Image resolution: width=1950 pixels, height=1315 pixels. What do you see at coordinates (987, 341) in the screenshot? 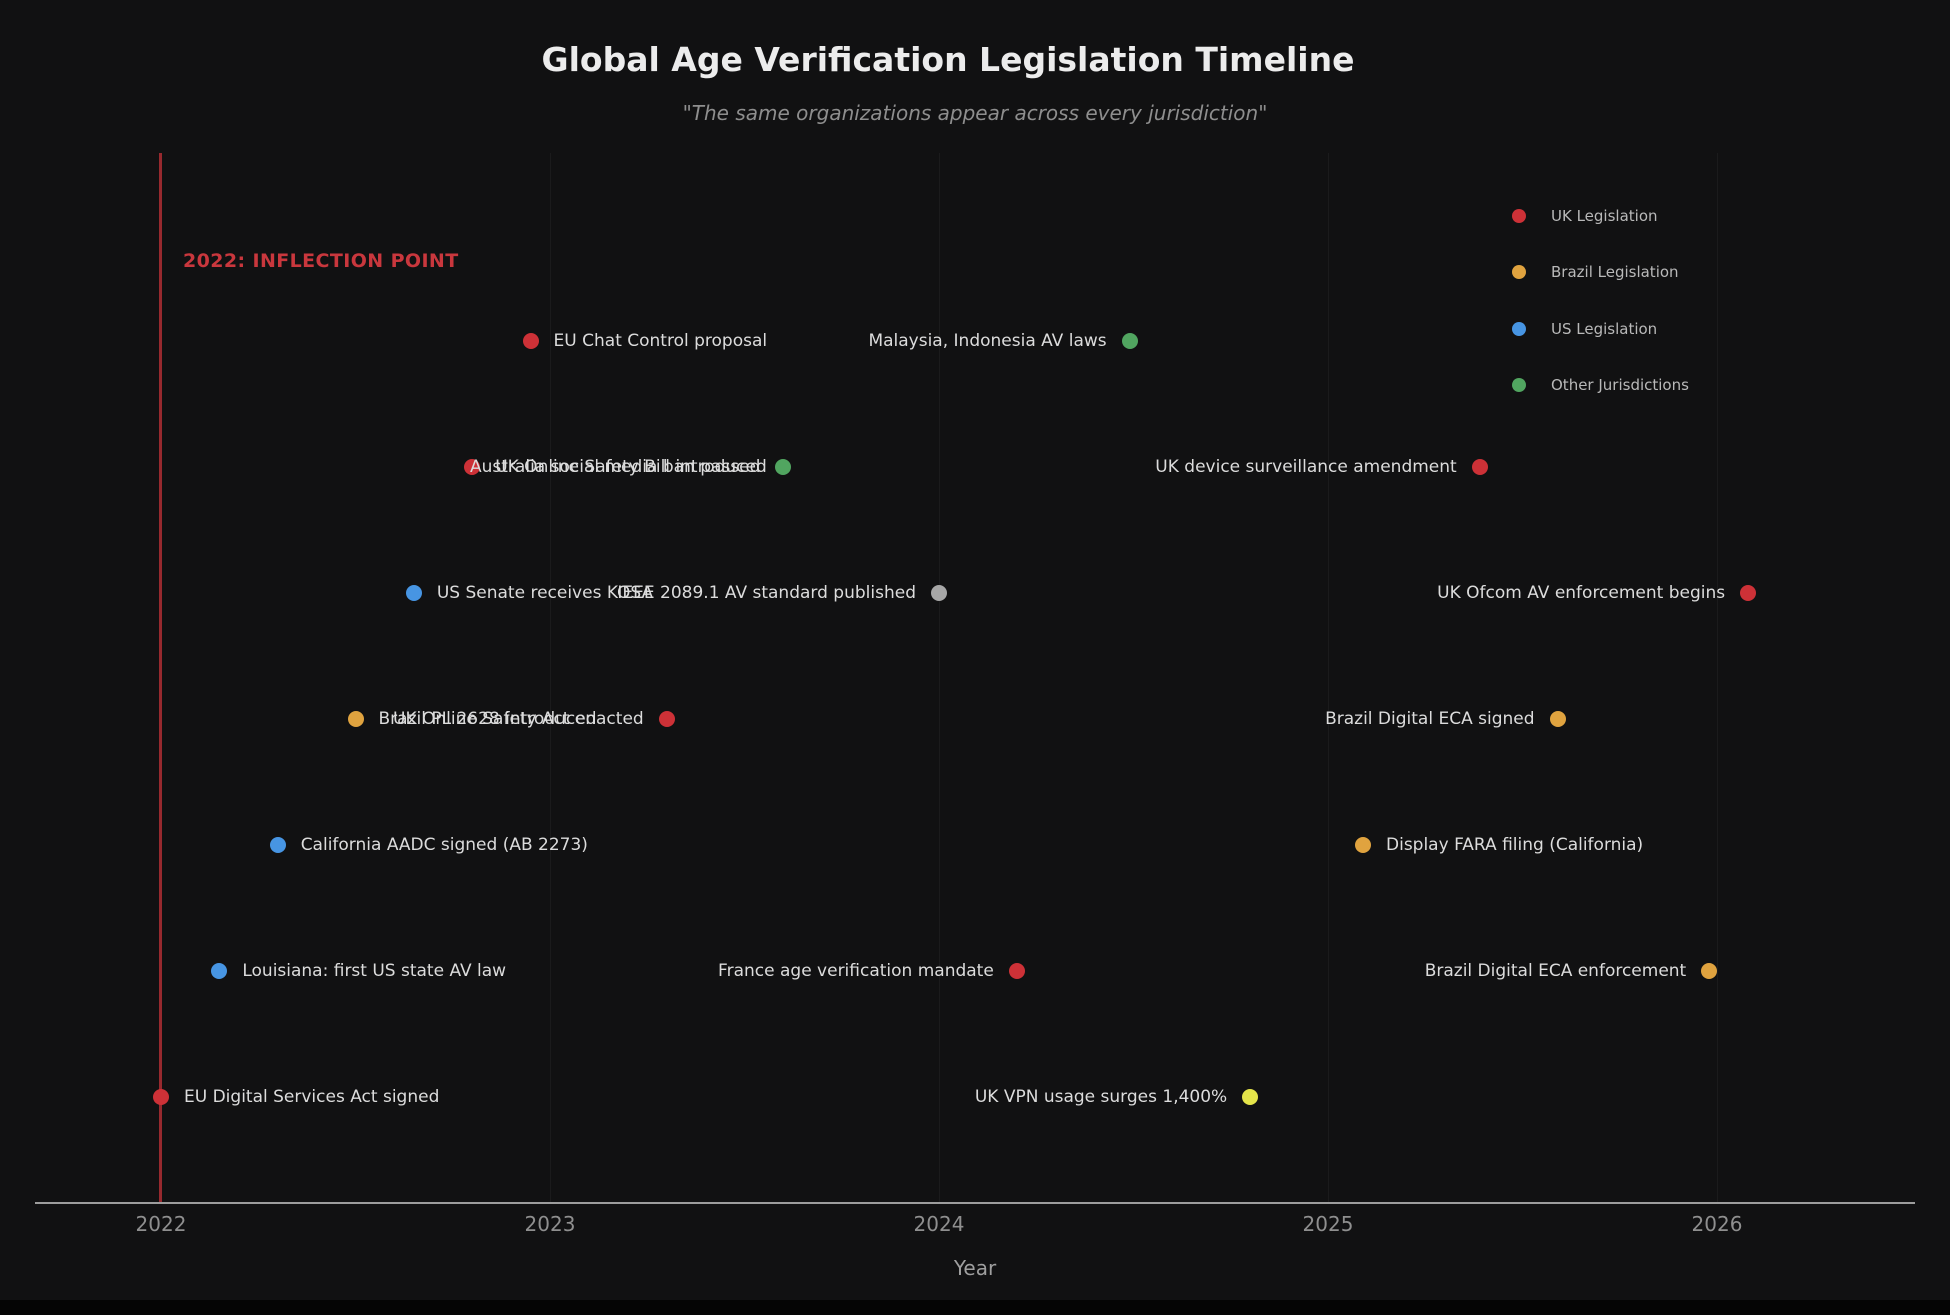
I see `event-label: Malaysia, Indonesia AV laws` at bounding box center [987, 341].